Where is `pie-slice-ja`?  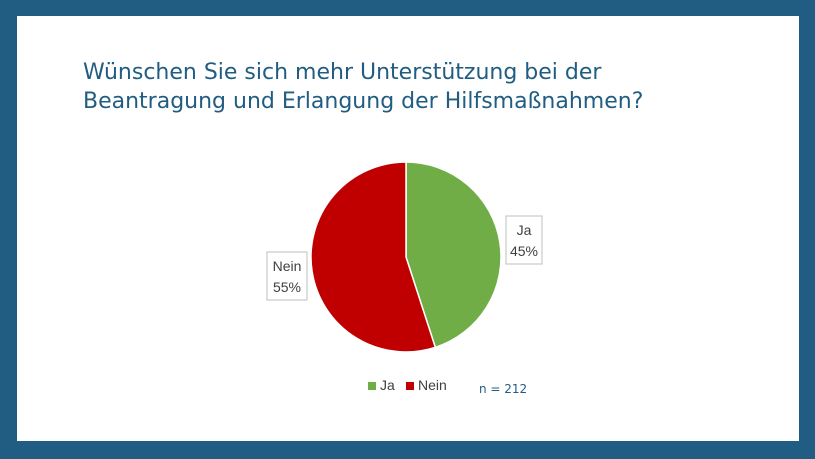
pie-slice-ja is located at coordinates (453, 255).